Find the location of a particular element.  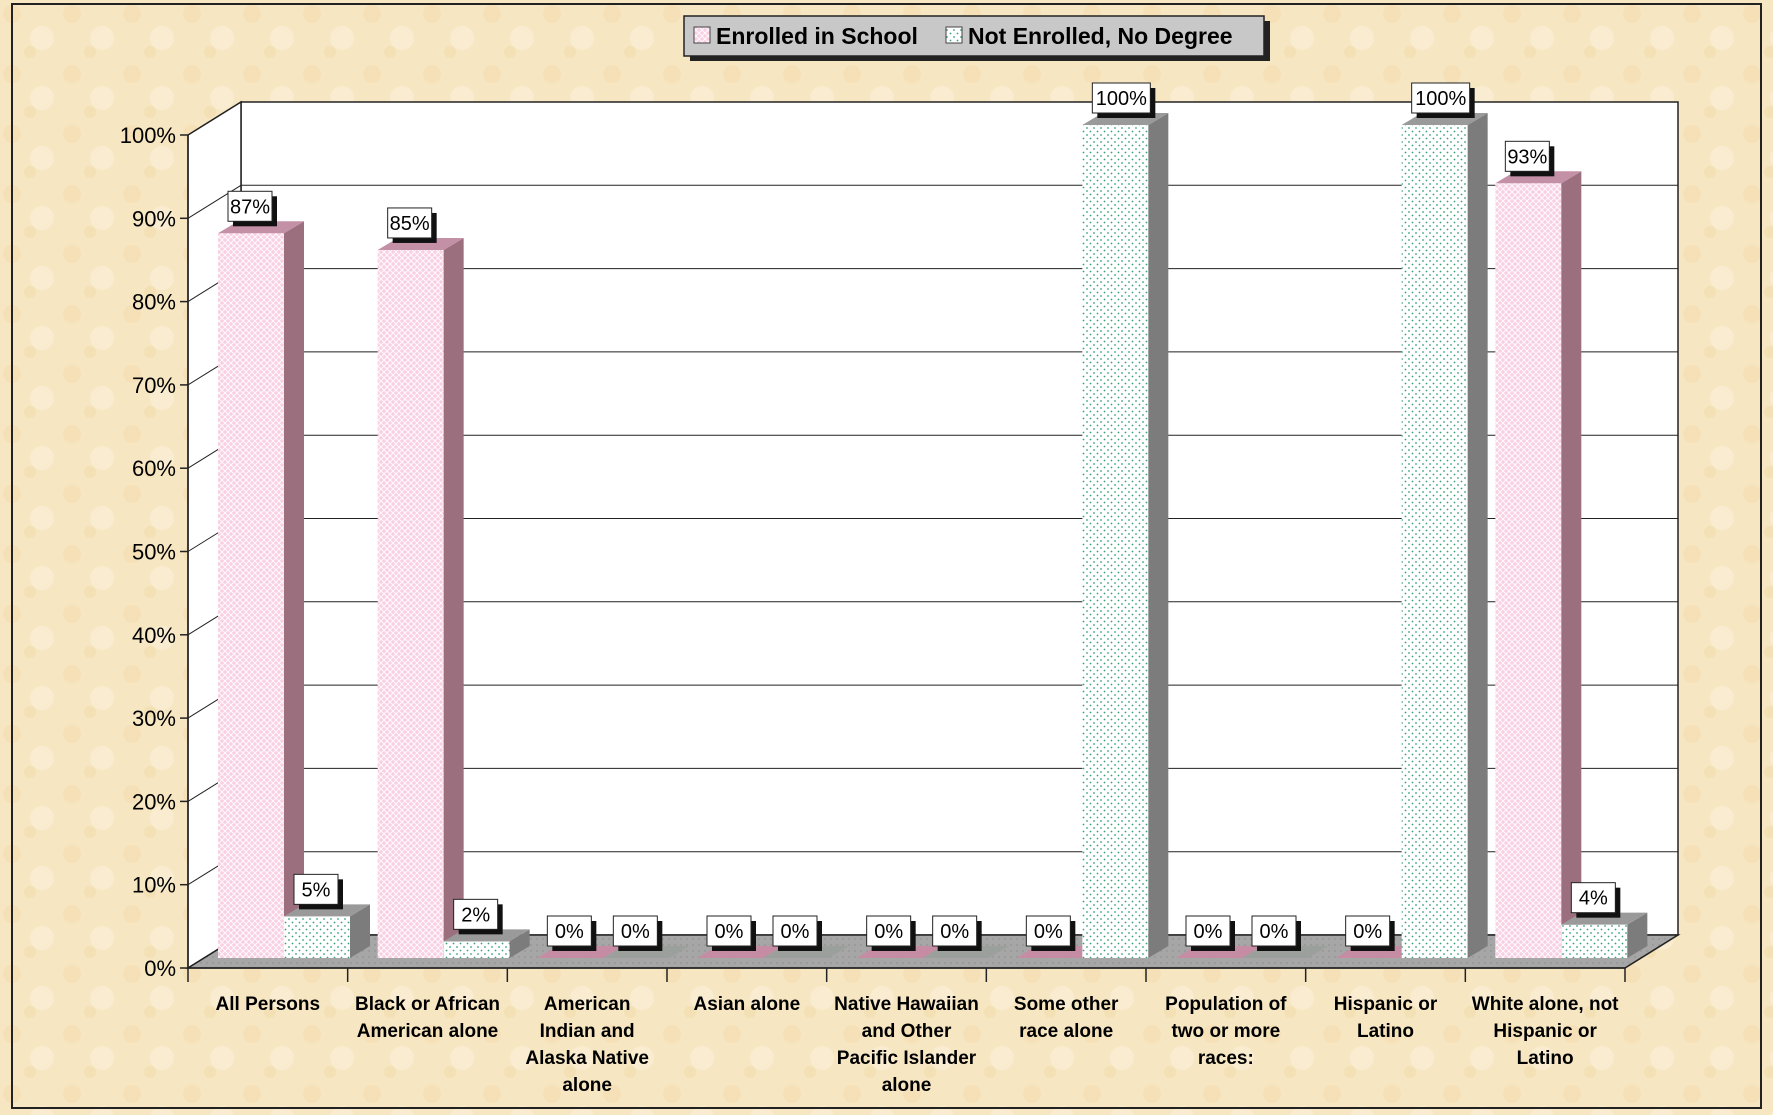

x-tick-label: Latino is located at coordinates (1385, 1031).